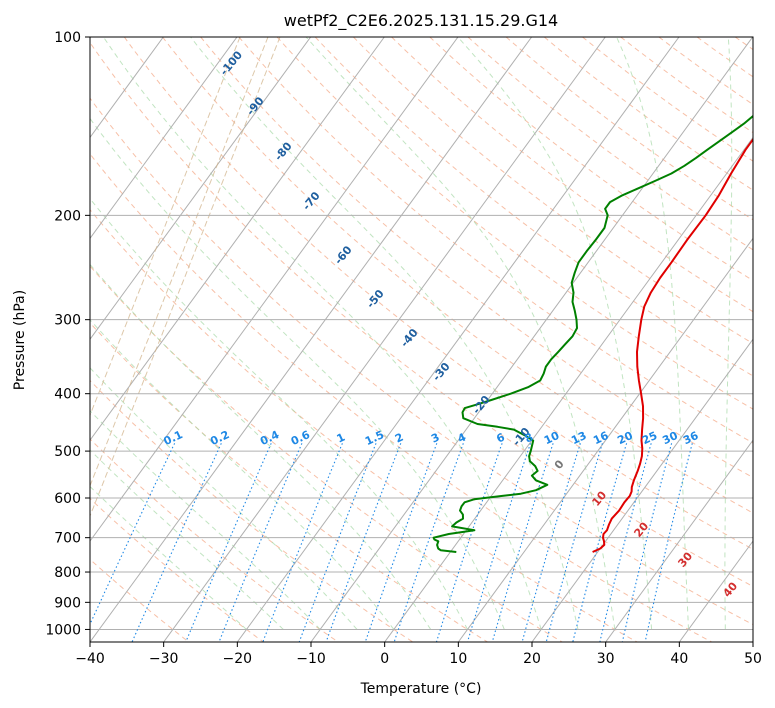 The width and height of the screenshot is (775, 708). I want to click on x-tick-label: 30, so click(606, 659).